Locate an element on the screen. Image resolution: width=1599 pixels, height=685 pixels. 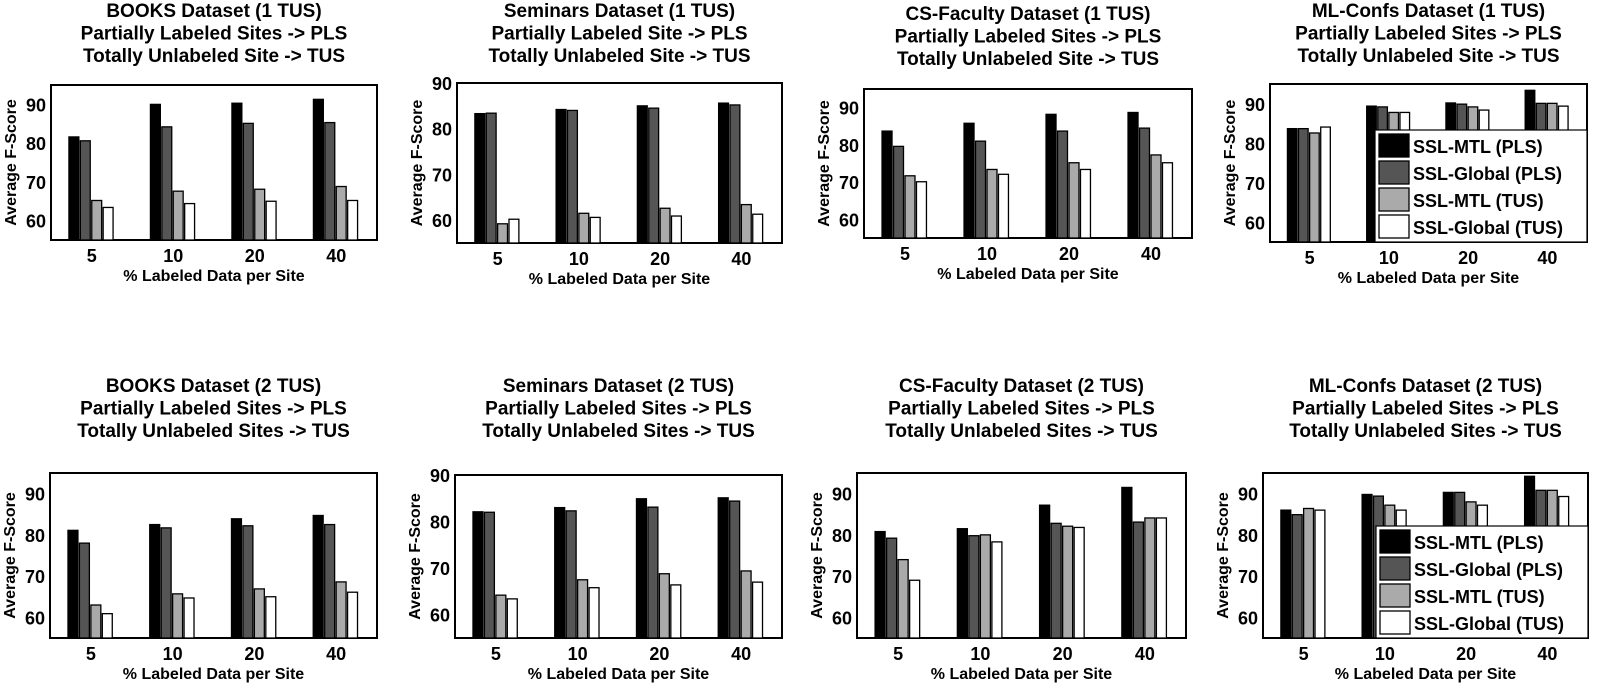
chart-title-line: Seminars Dataset (1 TUS) is located at coordinates (619, 11).